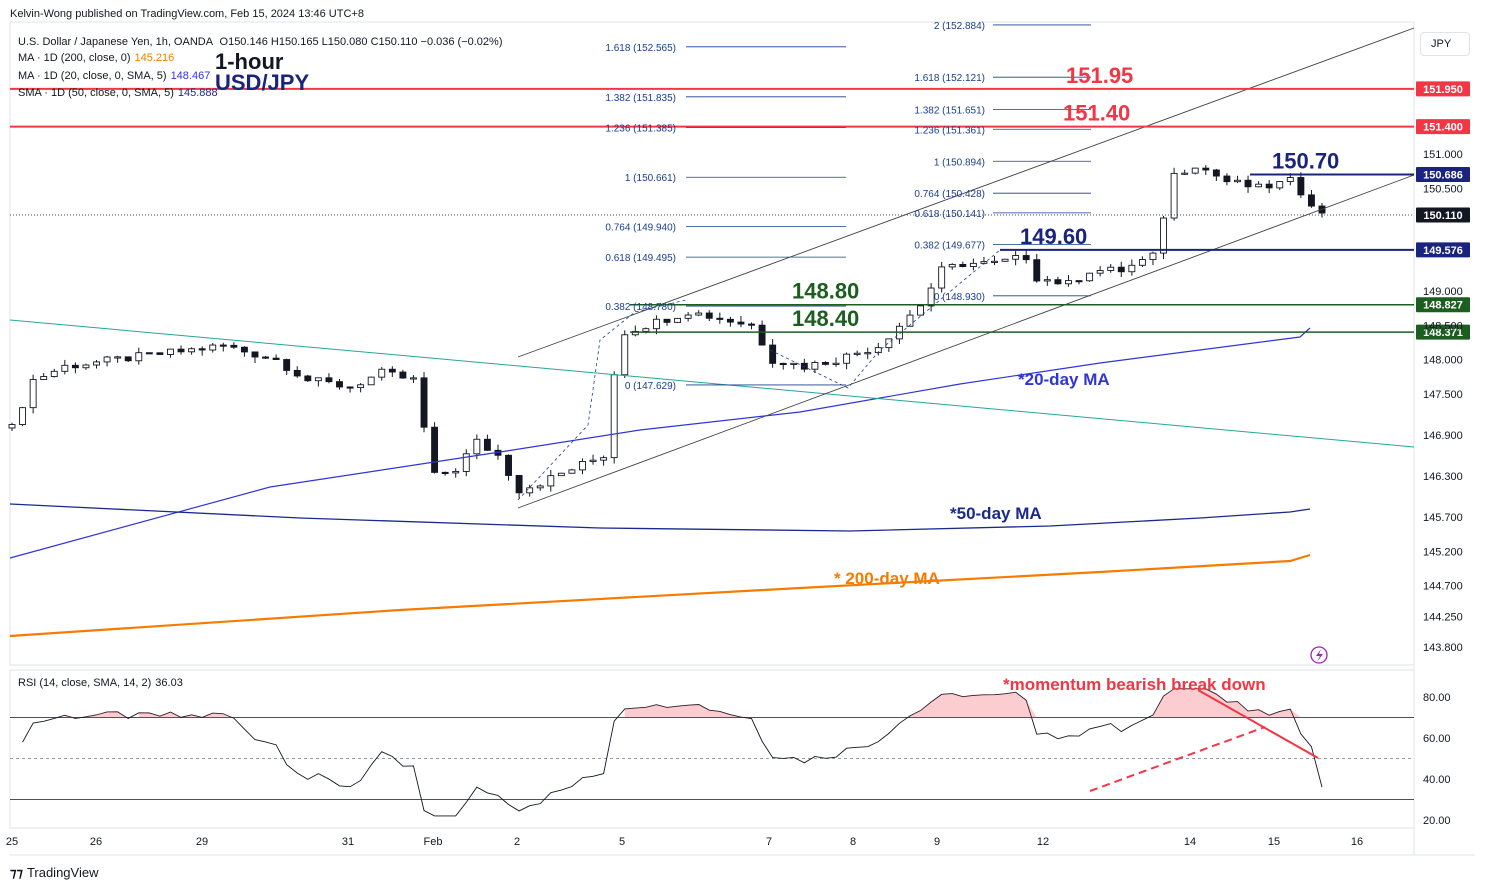 Image resolution: width=1485 pixels, height=896 pixels. I want to click on price-tick: 146.900, so click(1443, 436).